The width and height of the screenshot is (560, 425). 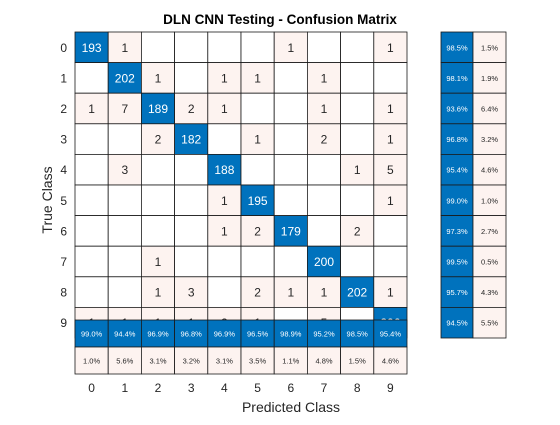 I want to click on row-summary-incorrect-value: 6.4%, so click(x=489, y=109).